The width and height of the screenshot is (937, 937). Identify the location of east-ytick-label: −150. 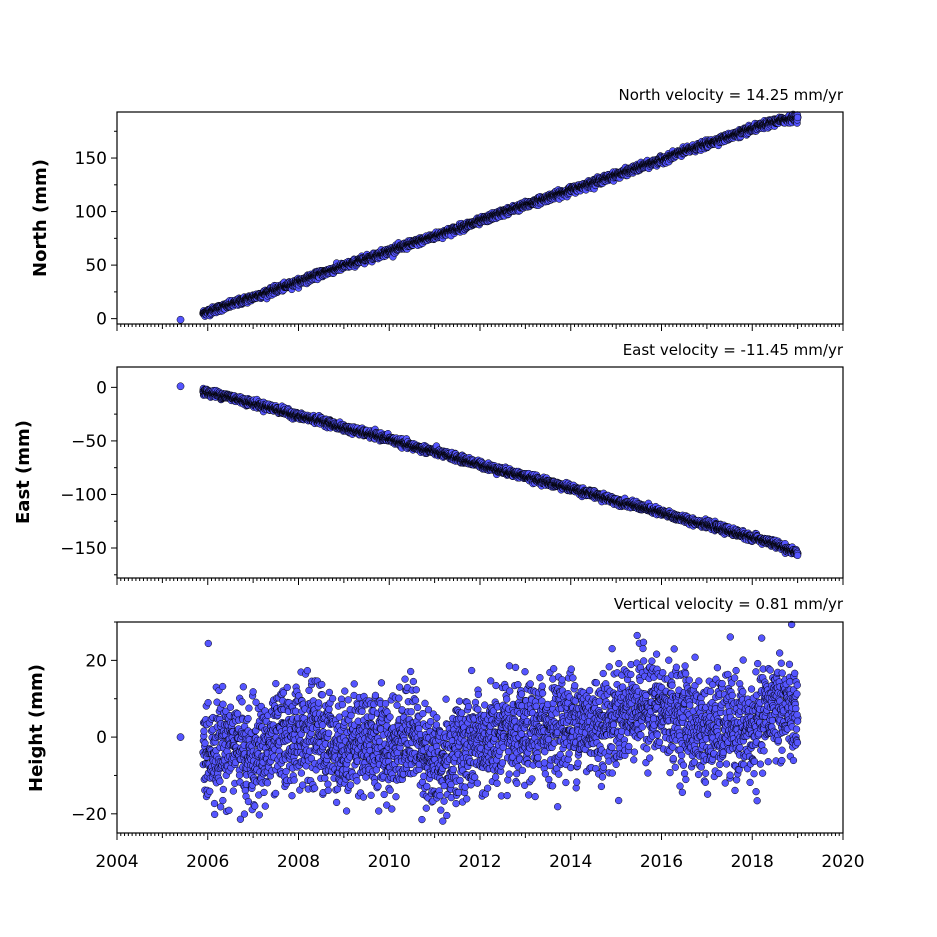
(83, 549).